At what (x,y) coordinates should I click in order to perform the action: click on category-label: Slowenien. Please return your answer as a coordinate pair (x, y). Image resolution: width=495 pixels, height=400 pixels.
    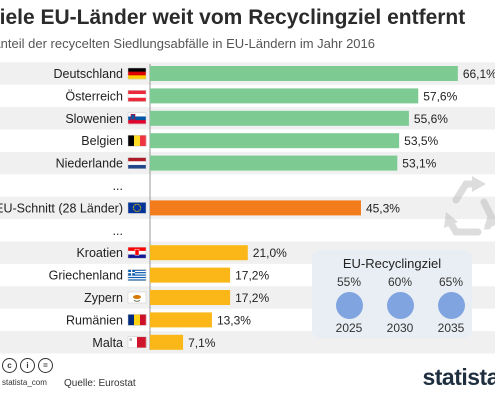
    Looking at the image, I should click on (94, 119).